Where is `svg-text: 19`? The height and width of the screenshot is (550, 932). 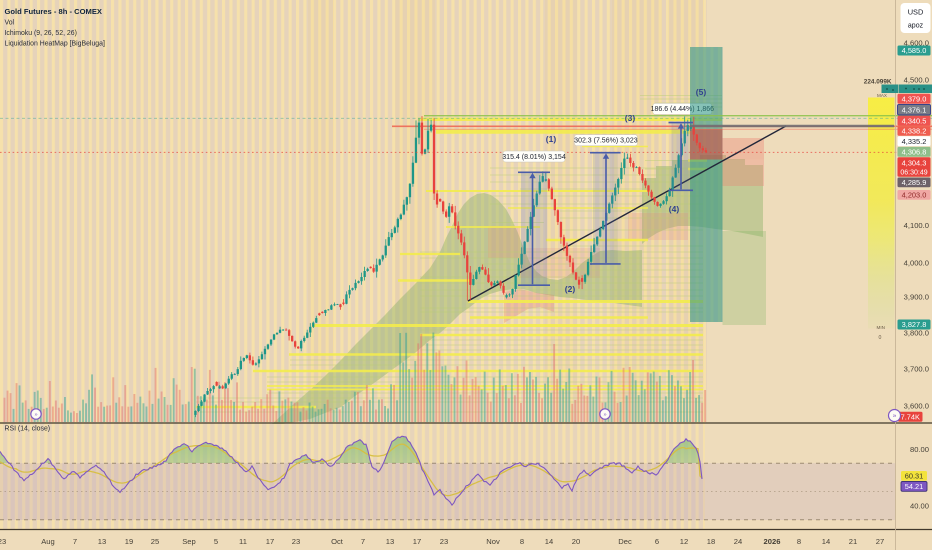 svg-text: 19 is located at coordinates (129, 541).